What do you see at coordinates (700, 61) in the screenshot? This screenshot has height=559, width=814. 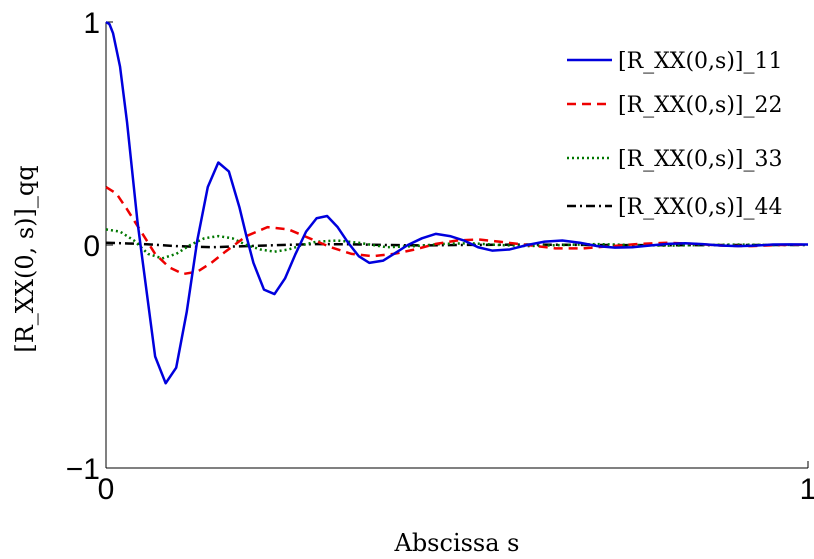 I see `legend-label-1: [R_XX(0,s)]_11` at bounding box center [700, 61].